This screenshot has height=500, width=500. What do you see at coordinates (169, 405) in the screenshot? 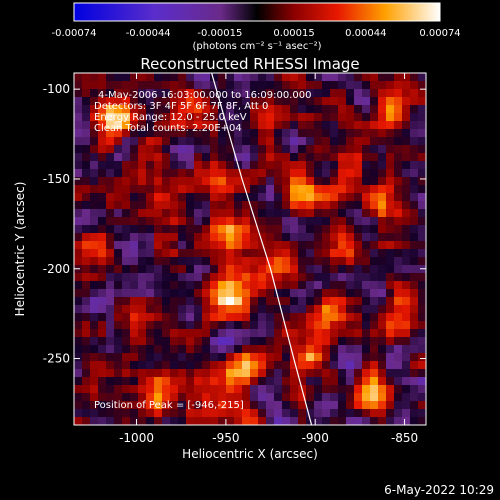
I see `peak-position-label: Position of Peak = [-946,-215]` at bounding box center [169, 405].